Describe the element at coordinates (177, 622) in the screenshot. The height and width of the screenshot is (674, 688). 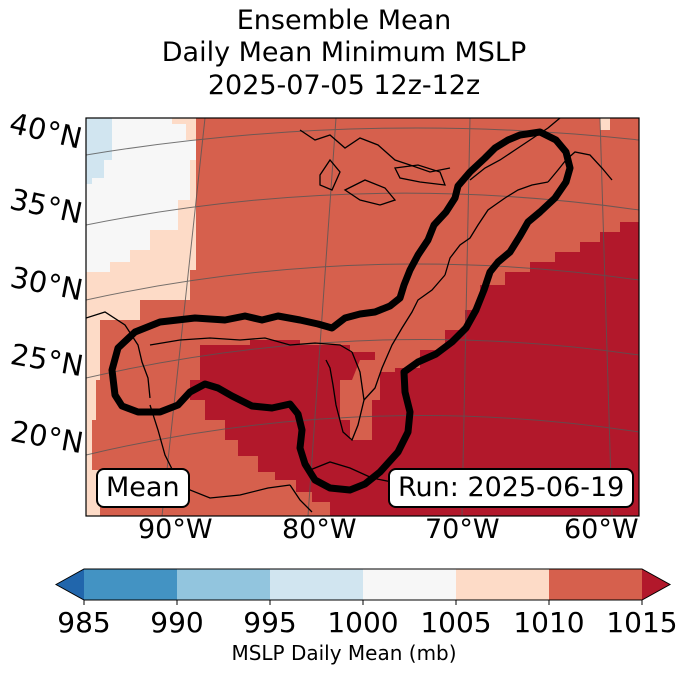
I see `colorbar-tick: 990` at that location.